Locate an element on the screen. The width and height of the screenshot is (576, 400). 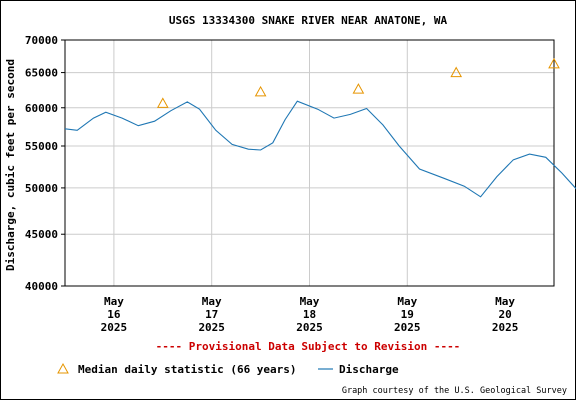
x-tick-label: 19 is located at coordinates (407, 314).